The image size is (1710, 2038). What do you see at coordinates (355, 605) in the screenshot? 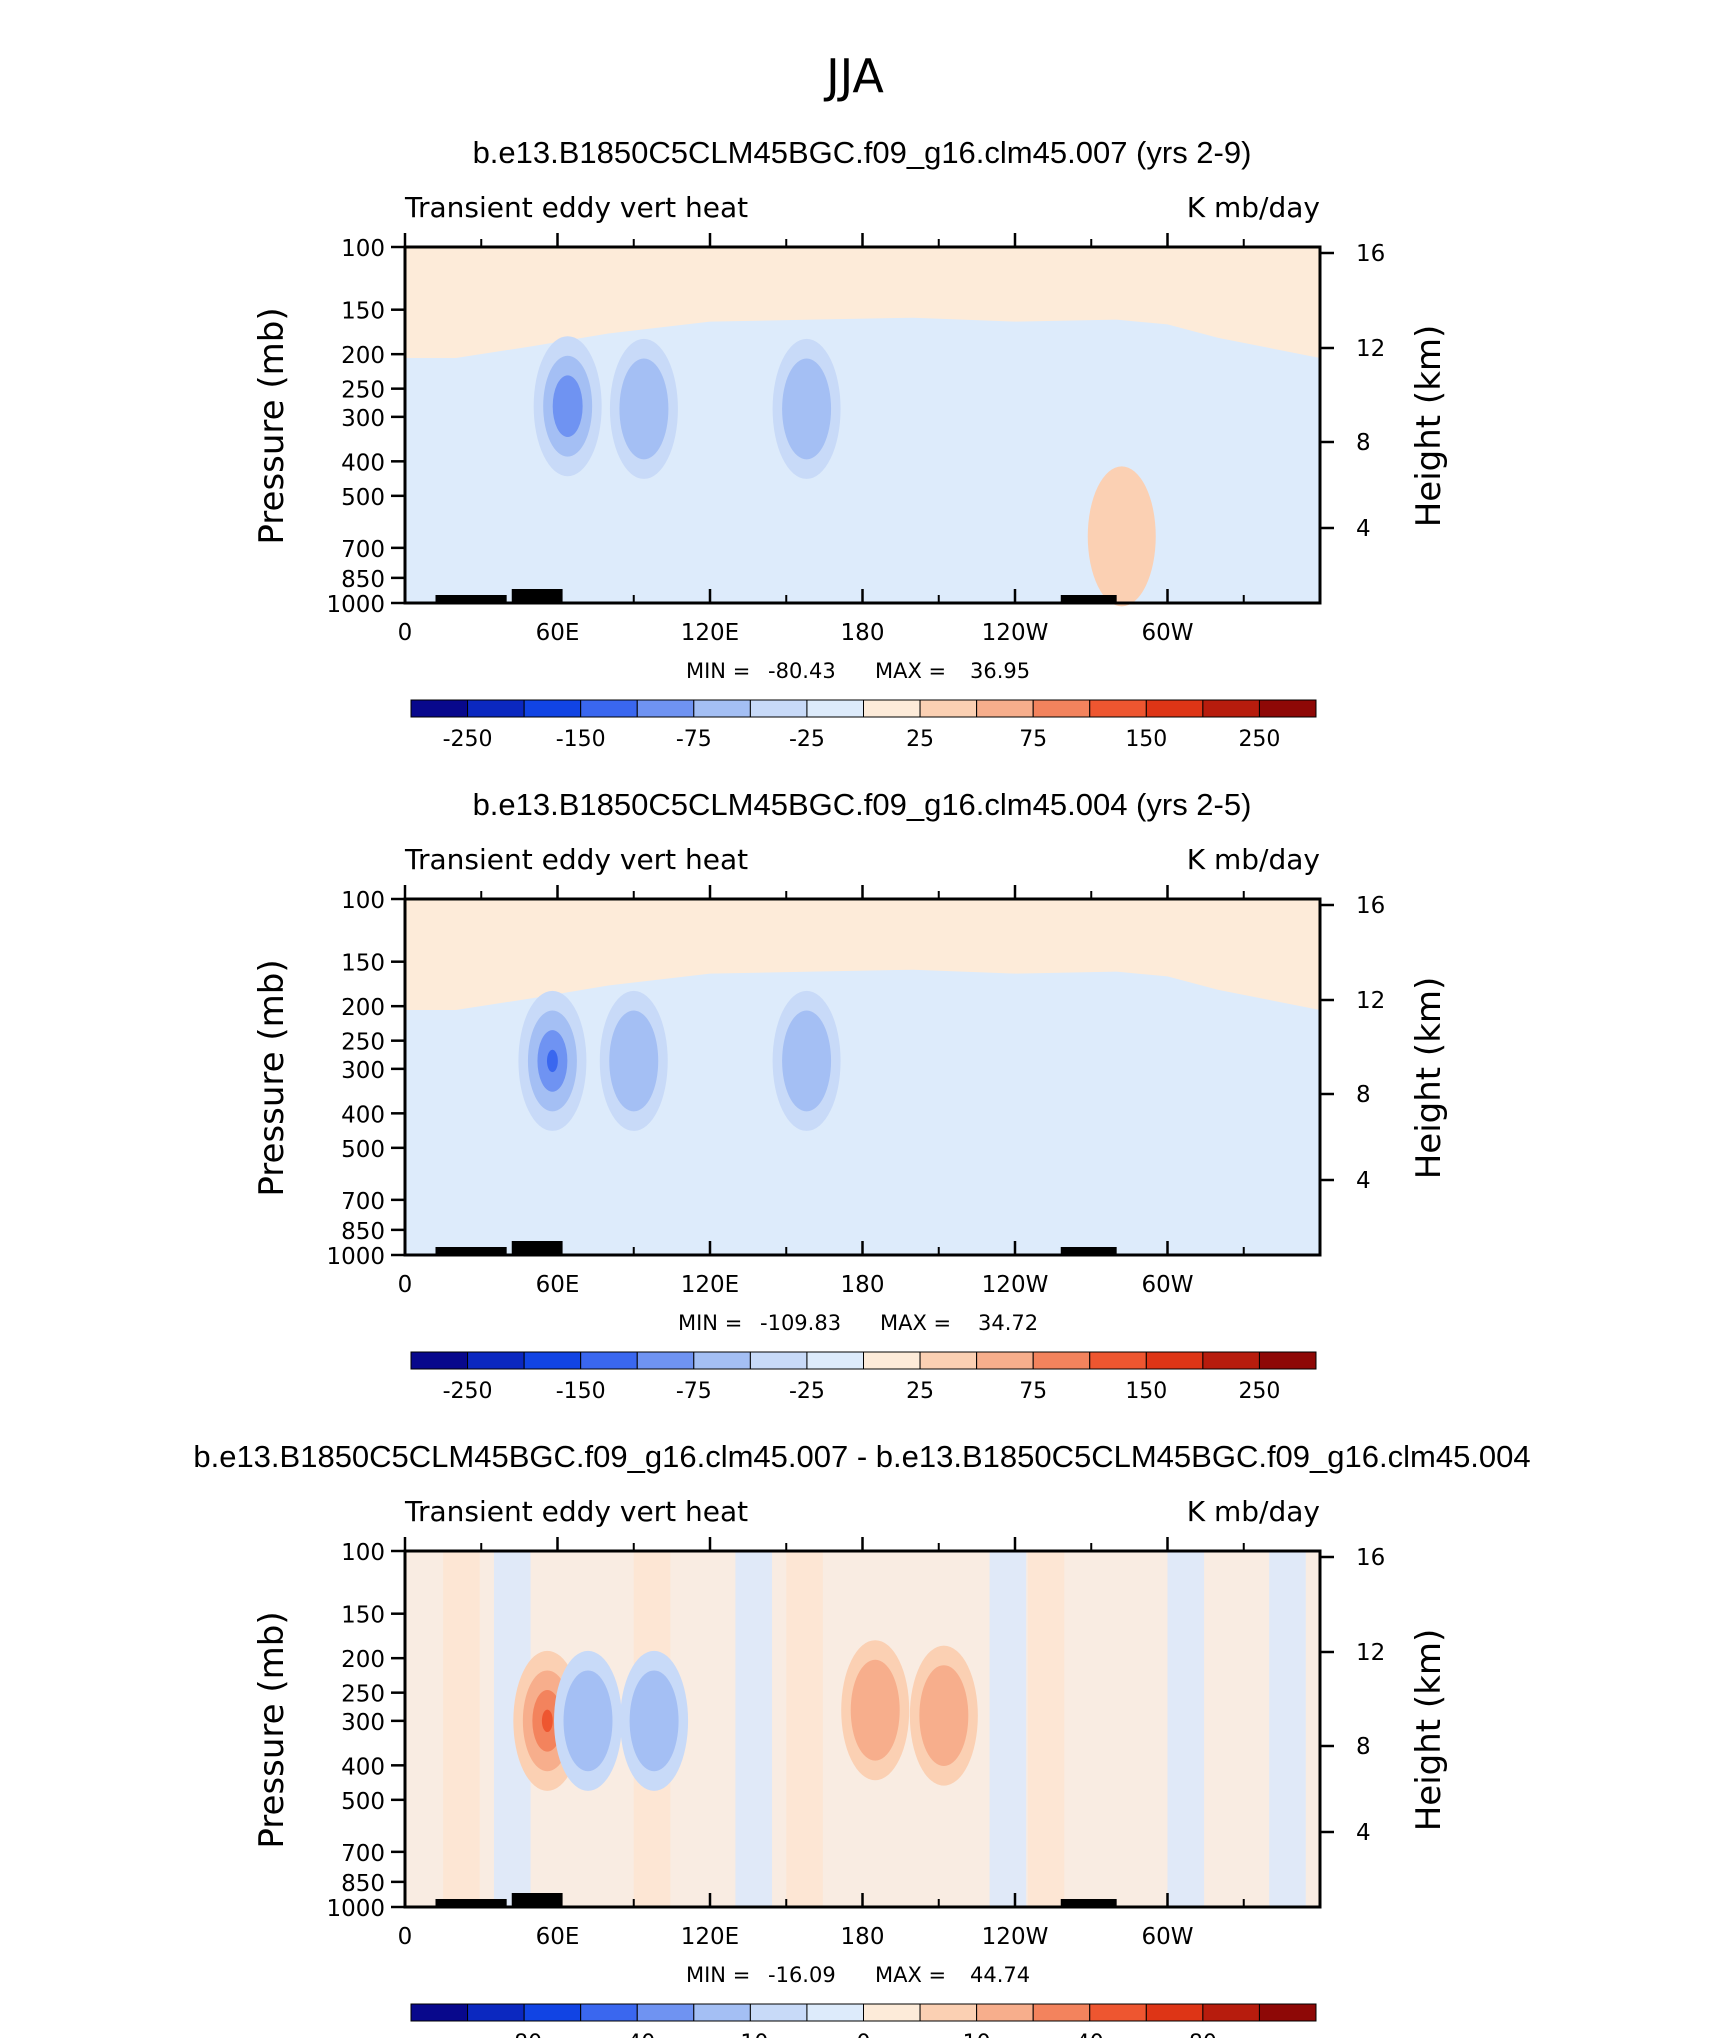
I see `pressure-tick-label: 1000` at bounding box center [355, 605].